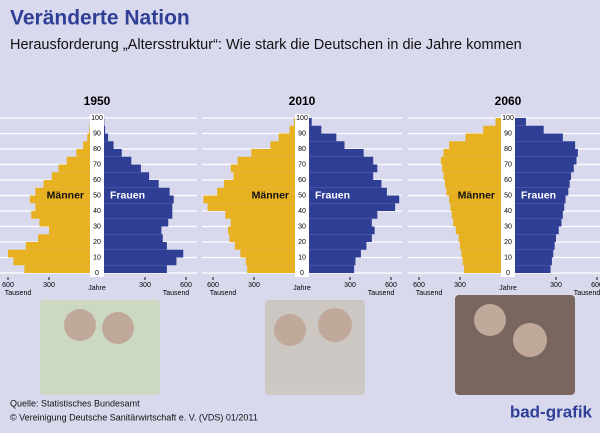  Describe the element at coordinates (302, 195) in the screenshot. I see `age-strip` at that location.